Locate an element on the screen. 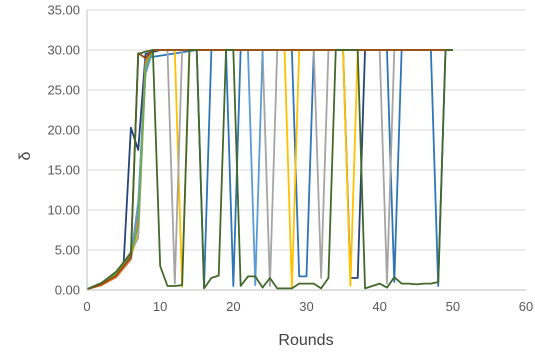 The image size is (535, 354). y-tick-label: 10.00 is located at coordinates (63, 210).